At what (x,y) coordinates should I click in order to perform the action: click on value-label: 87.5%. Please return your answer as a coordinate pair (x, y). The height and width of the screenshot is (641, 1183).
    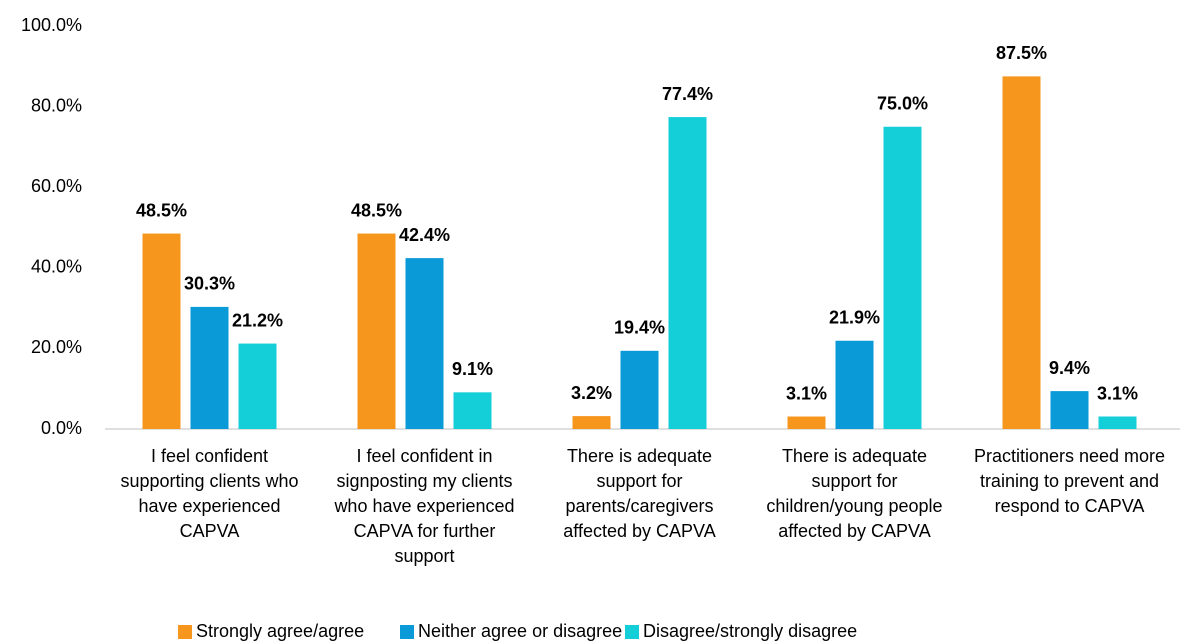
    Looking at the image, I should click on (1021, 53).